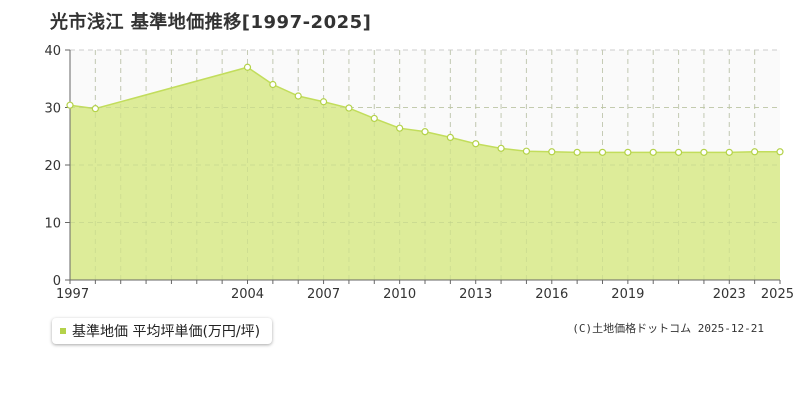 The width and height of the screenshot is (800, 400). Describe the element at coordinates (72, 294) in the screenshot. I see `x-tick-label: 1997` at that location.